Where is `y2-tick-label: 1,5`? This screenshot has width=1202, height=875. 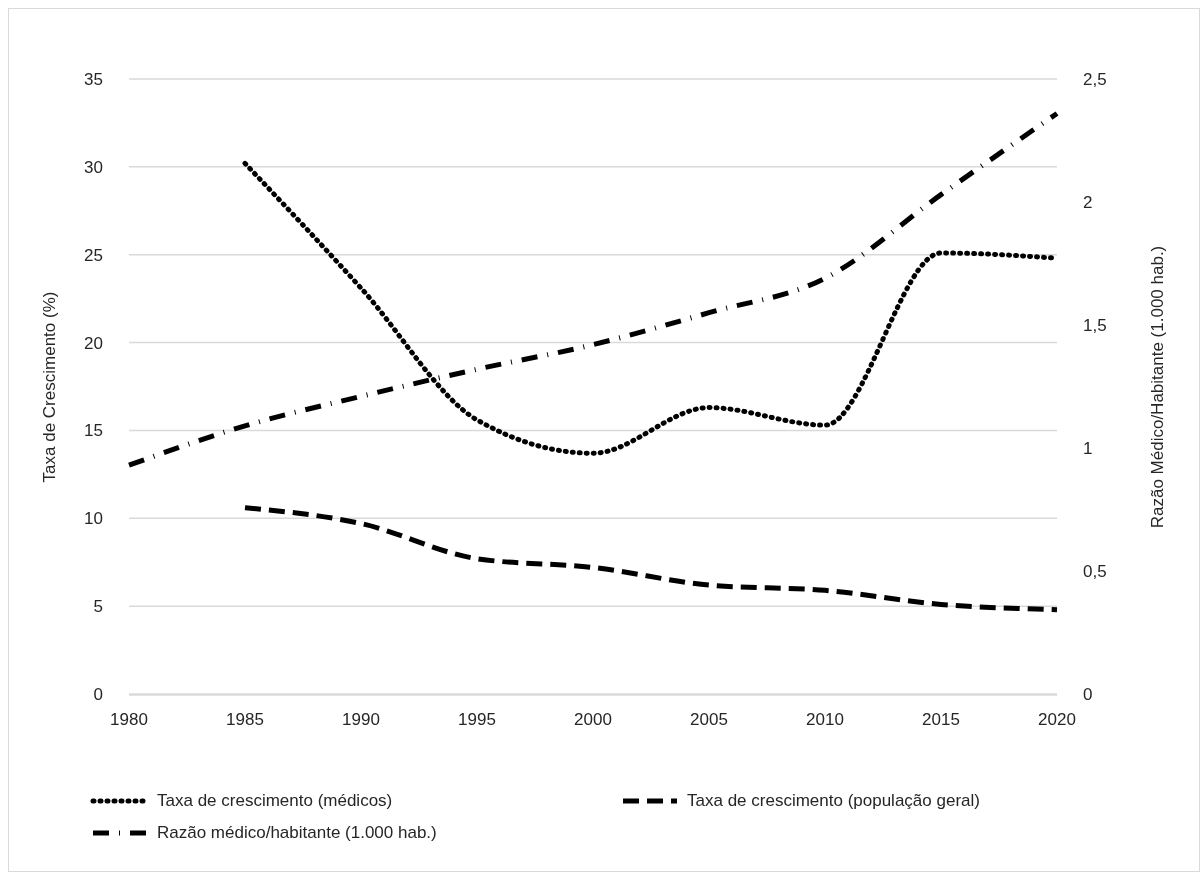
y2-tick-label: 1,5 is located at coordinates (1095, 325).